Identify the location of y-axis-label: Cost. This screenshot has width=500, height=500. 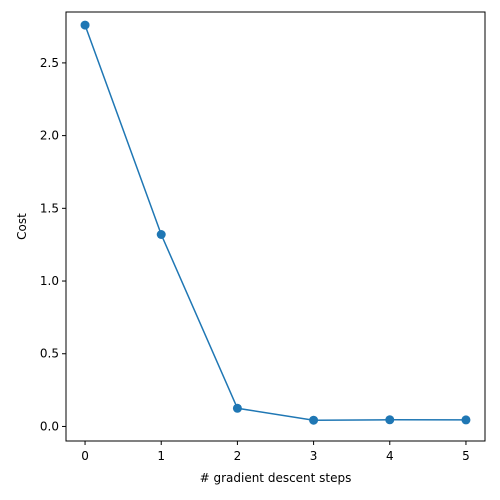
(22, 226).